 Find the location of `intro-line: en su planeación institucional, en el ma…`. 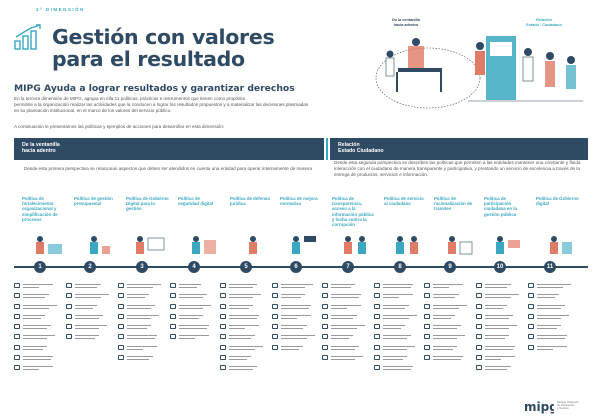

intro-line: en su planeación institucional, en el ma… is located at coordinates (93, 110).